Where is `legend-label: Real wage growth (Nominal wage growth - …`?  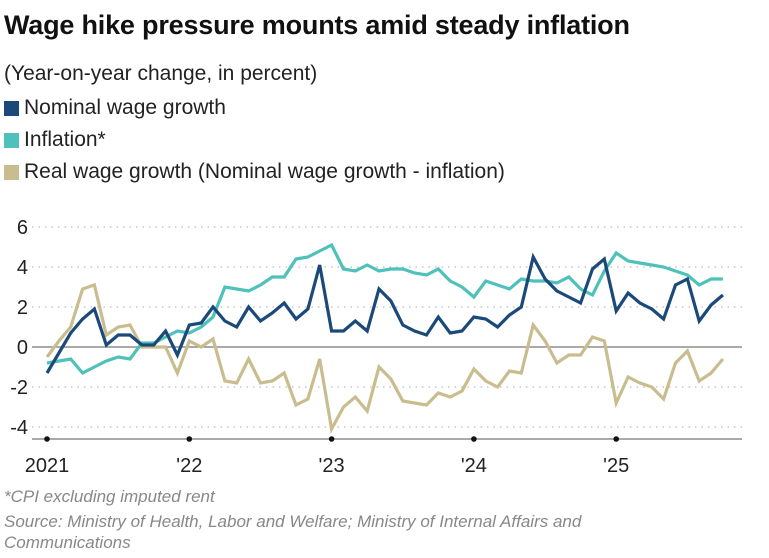
legend-label: Real wage growth (Nominal wage growth - … is located at coordinates (264, 171).